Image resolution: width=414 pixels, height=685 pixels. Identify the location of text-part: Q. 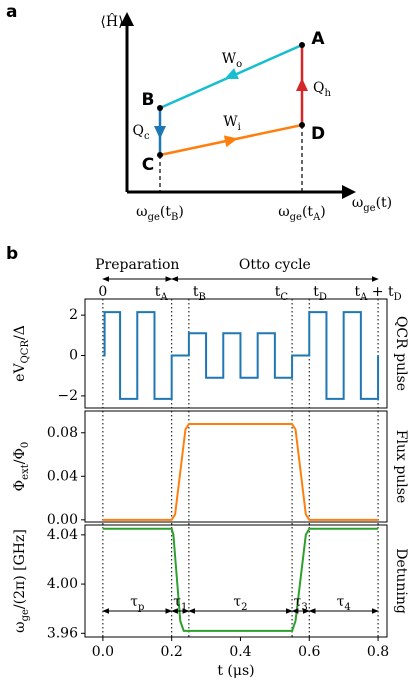
(318, 88).